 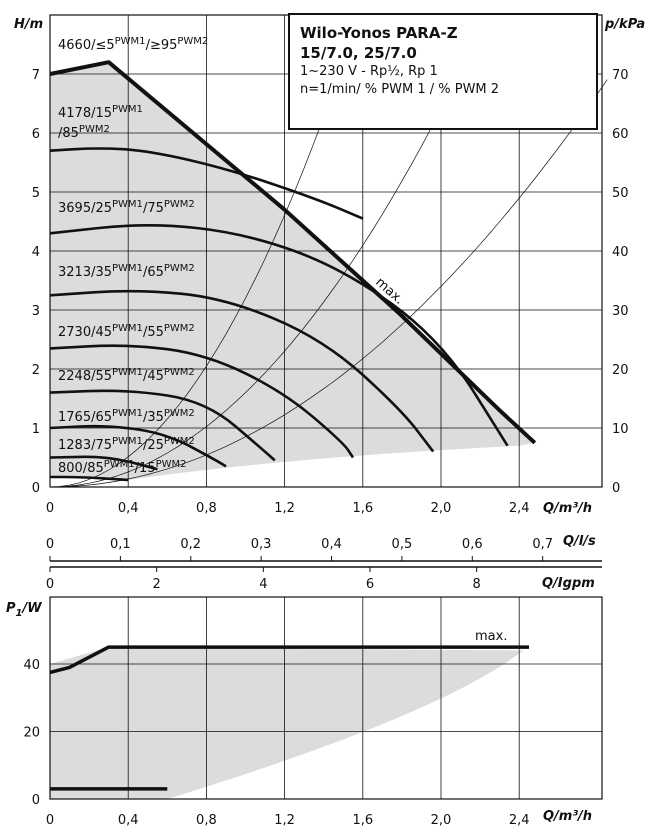 I want to click on ls-tick-labels: 0 0,1 0,2 0,3 0,4 0,5 0,6 0,7, so click(x=299, y=549).